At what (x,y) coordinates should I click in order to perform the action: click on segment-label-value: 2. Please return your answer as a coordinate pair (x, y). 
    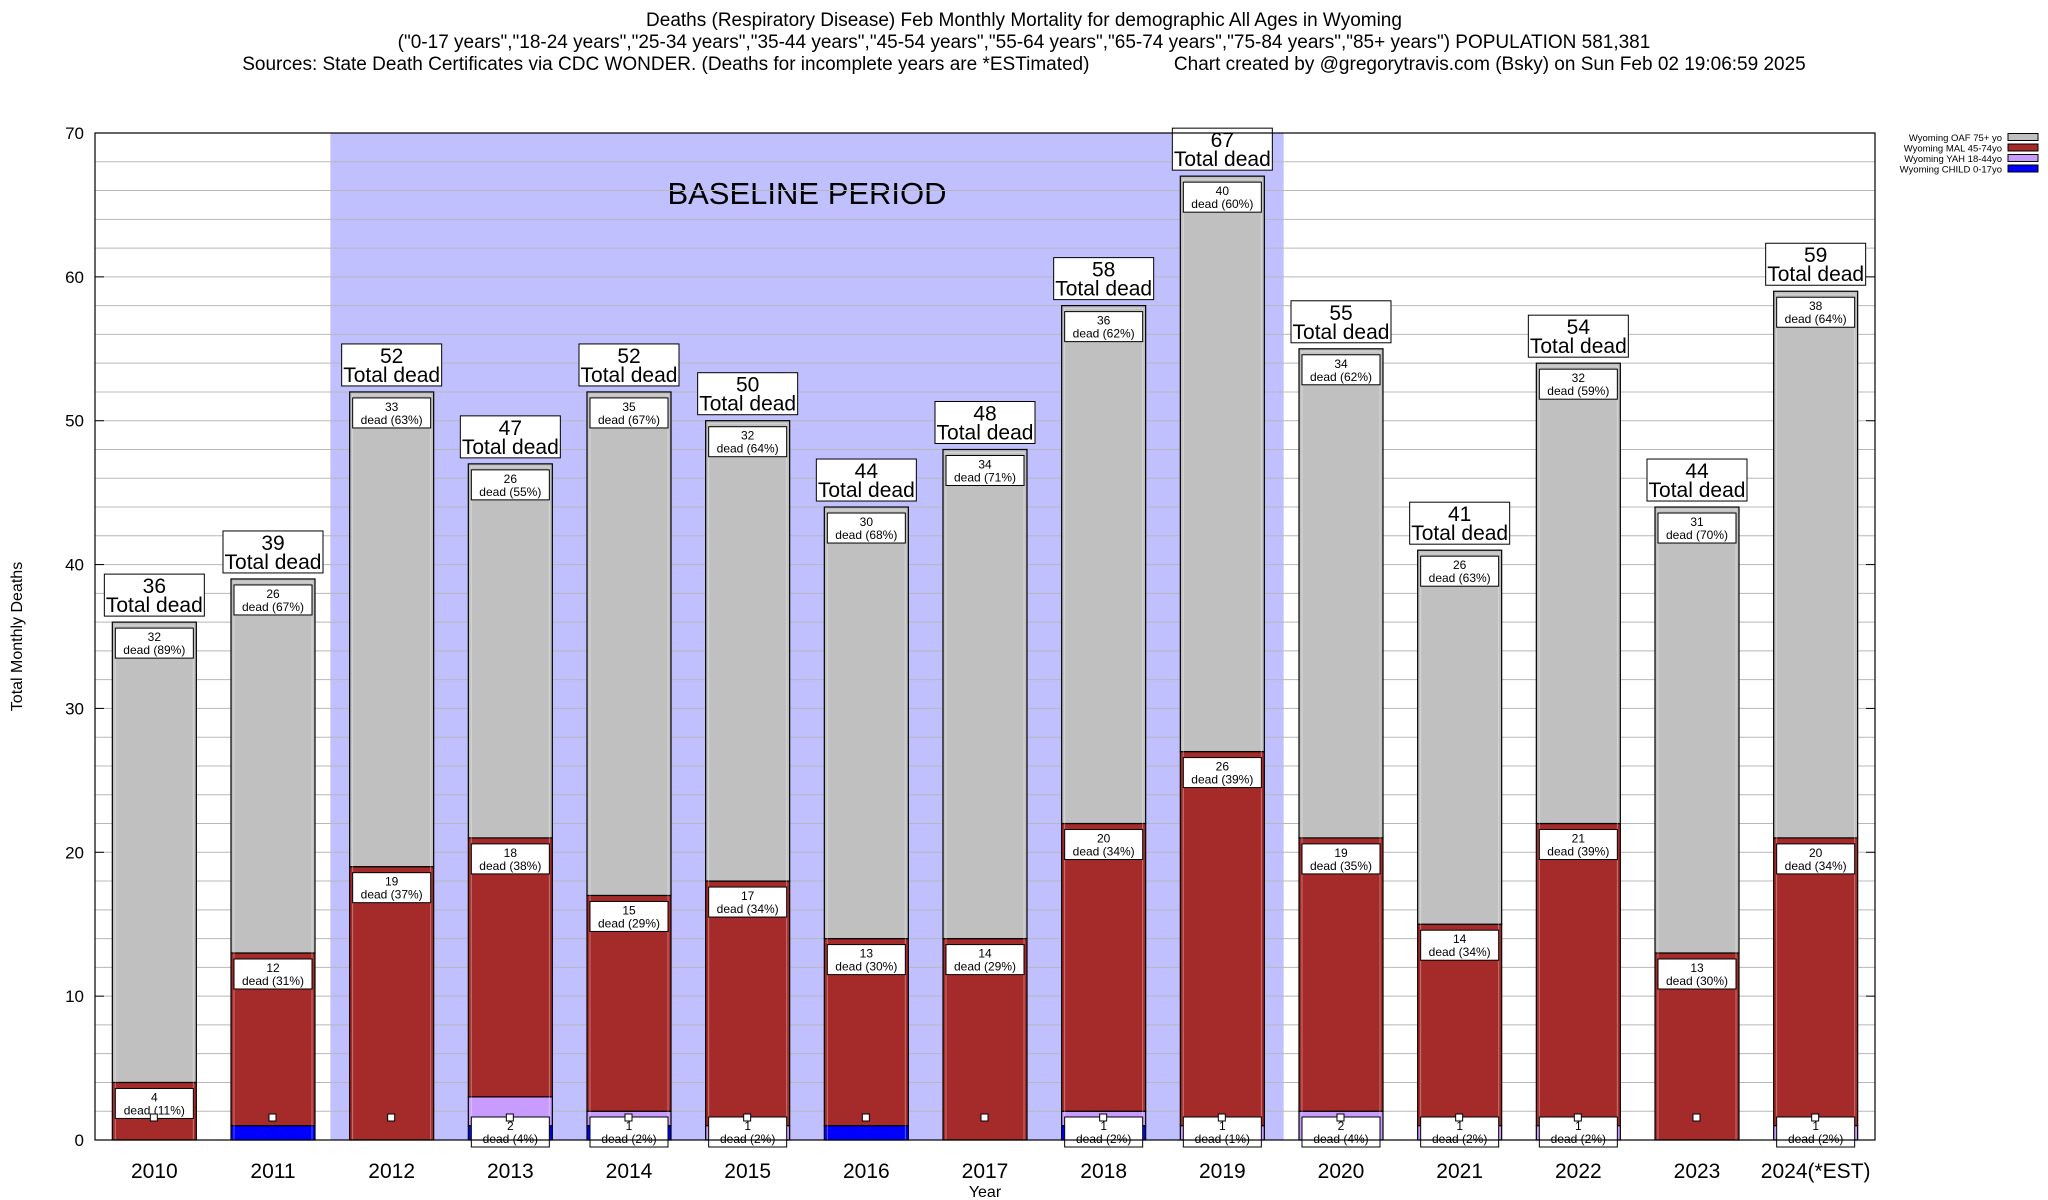
    Looking at the image, I should click on (1341, 1126).